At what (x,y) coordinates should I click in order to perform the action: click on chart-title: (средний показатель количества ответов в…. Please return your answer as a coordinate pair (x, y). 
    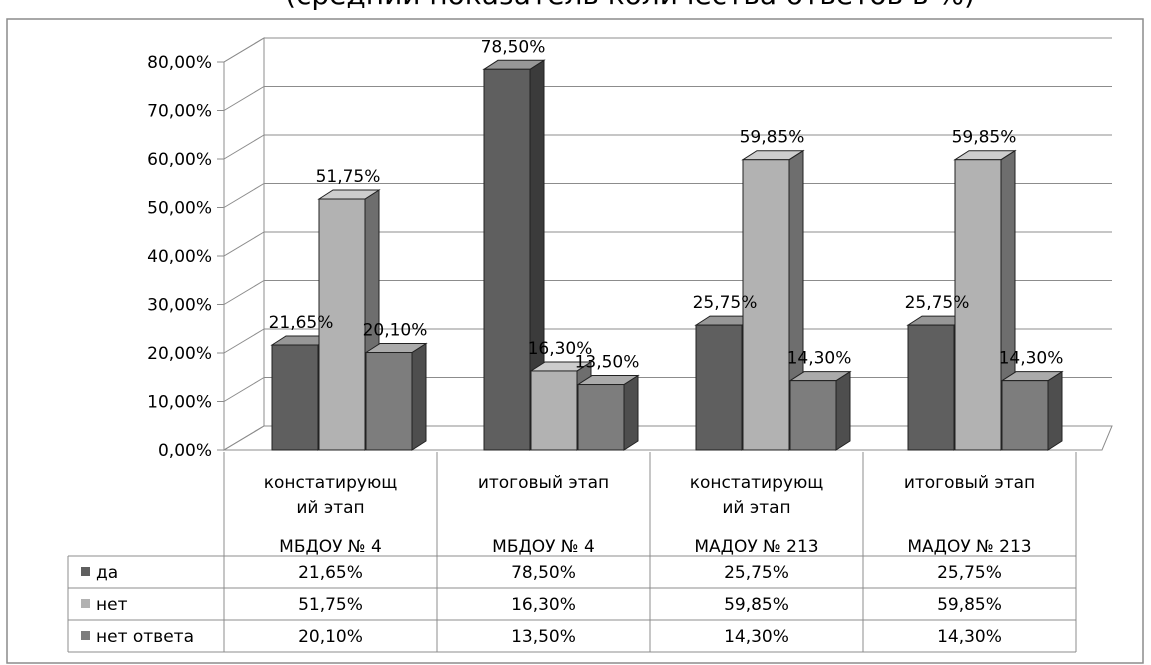
    Looking at the image, I should click on (630, 5).